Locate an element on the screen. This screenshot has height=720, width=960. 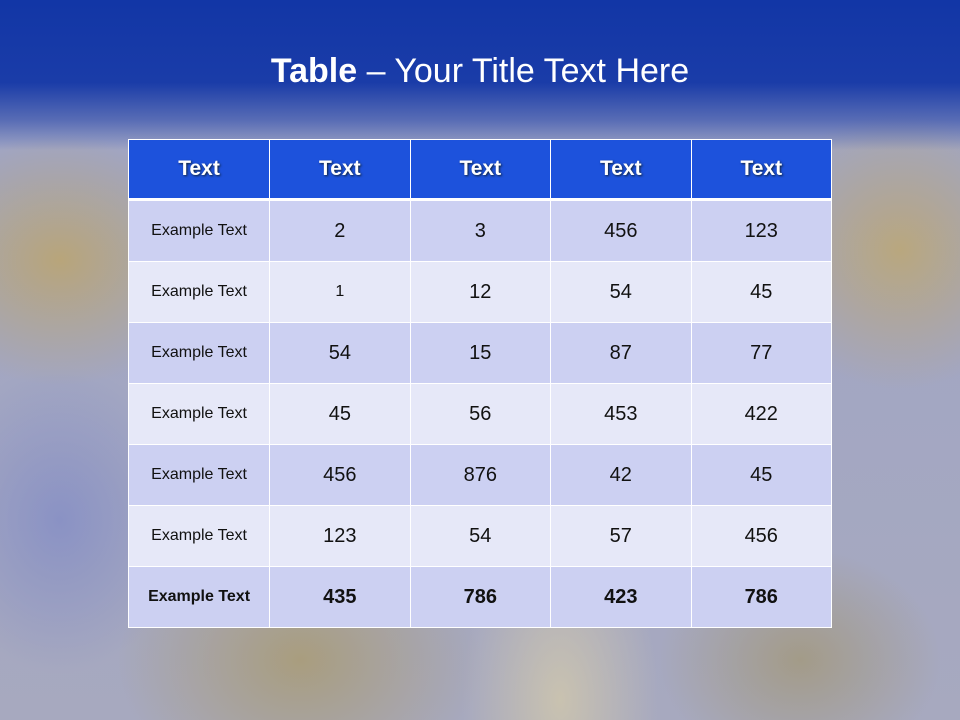
value-cell: 57 is located at coordinates (621, 536).